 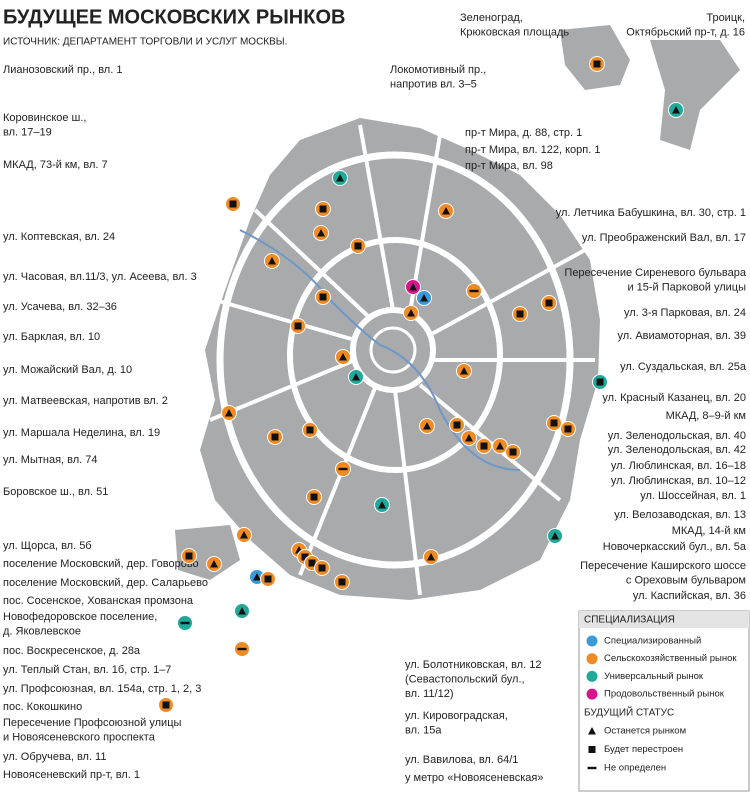 I want to click on market-label: ул. Шоссейная, вл. 1, so click(x=693, y=496).